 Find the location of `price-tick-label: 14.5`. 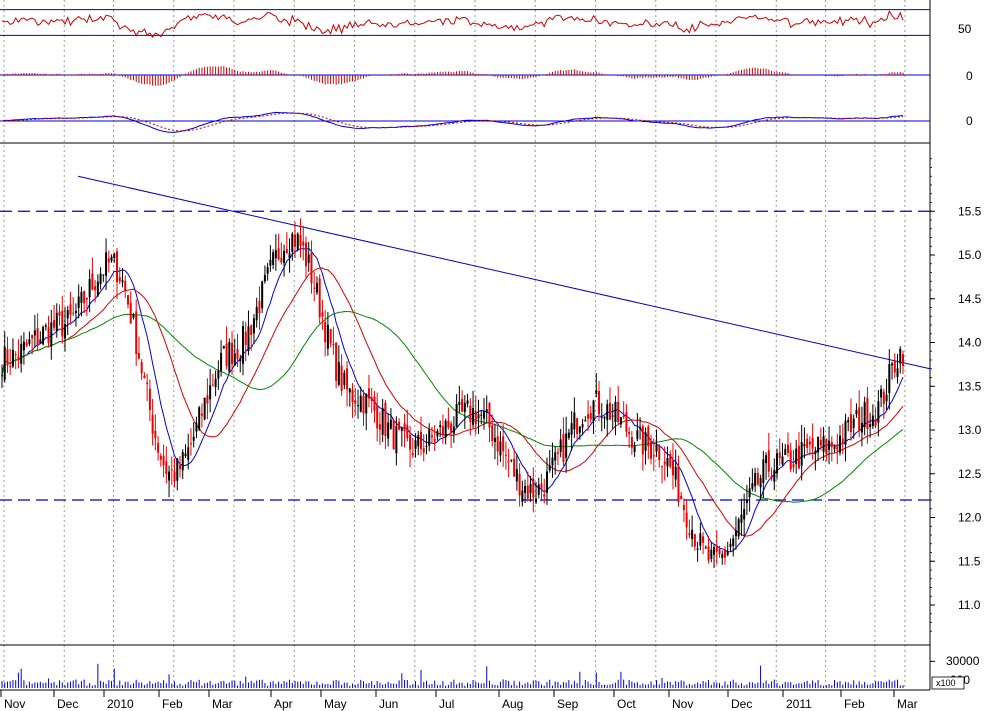

price-tick-label: 14.5 is located at coordinates (970, 299).